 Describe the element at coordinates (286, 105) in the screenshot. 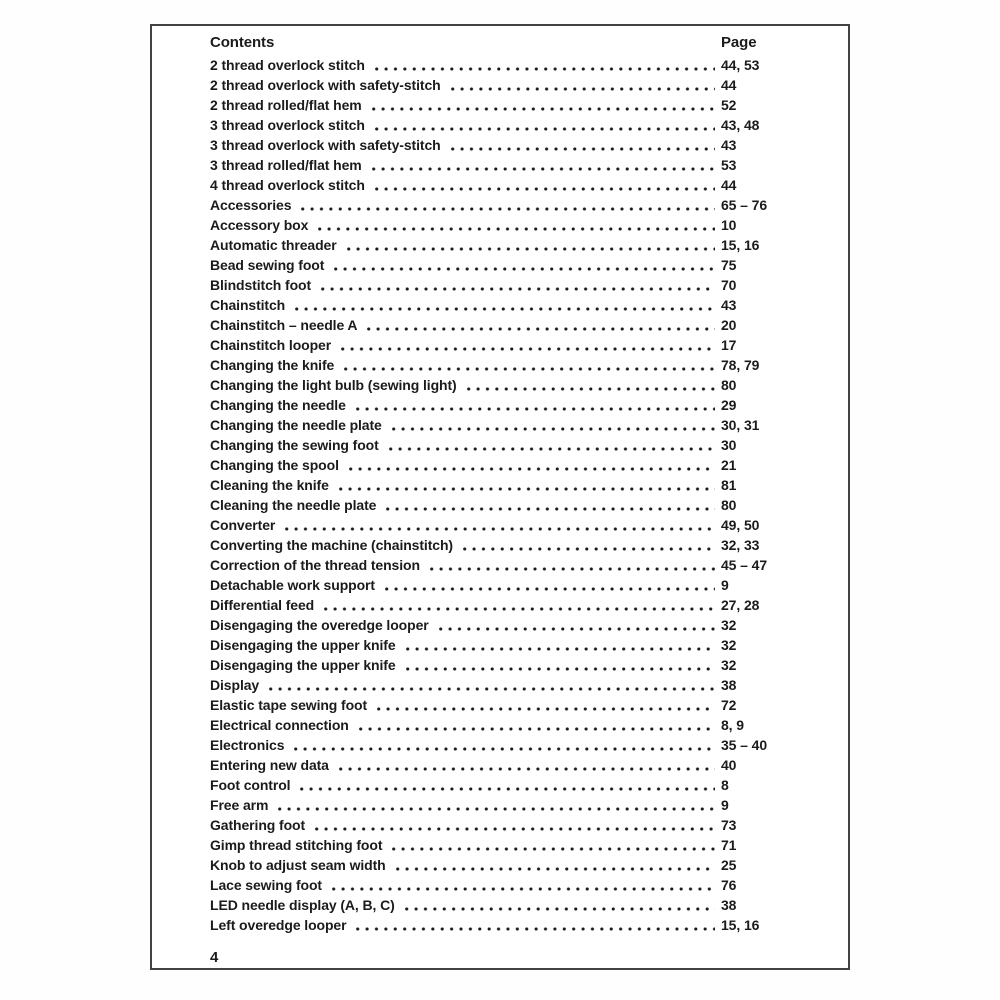

I see `toc-entry-title: 2 thread rolled/flat hem` at that location.